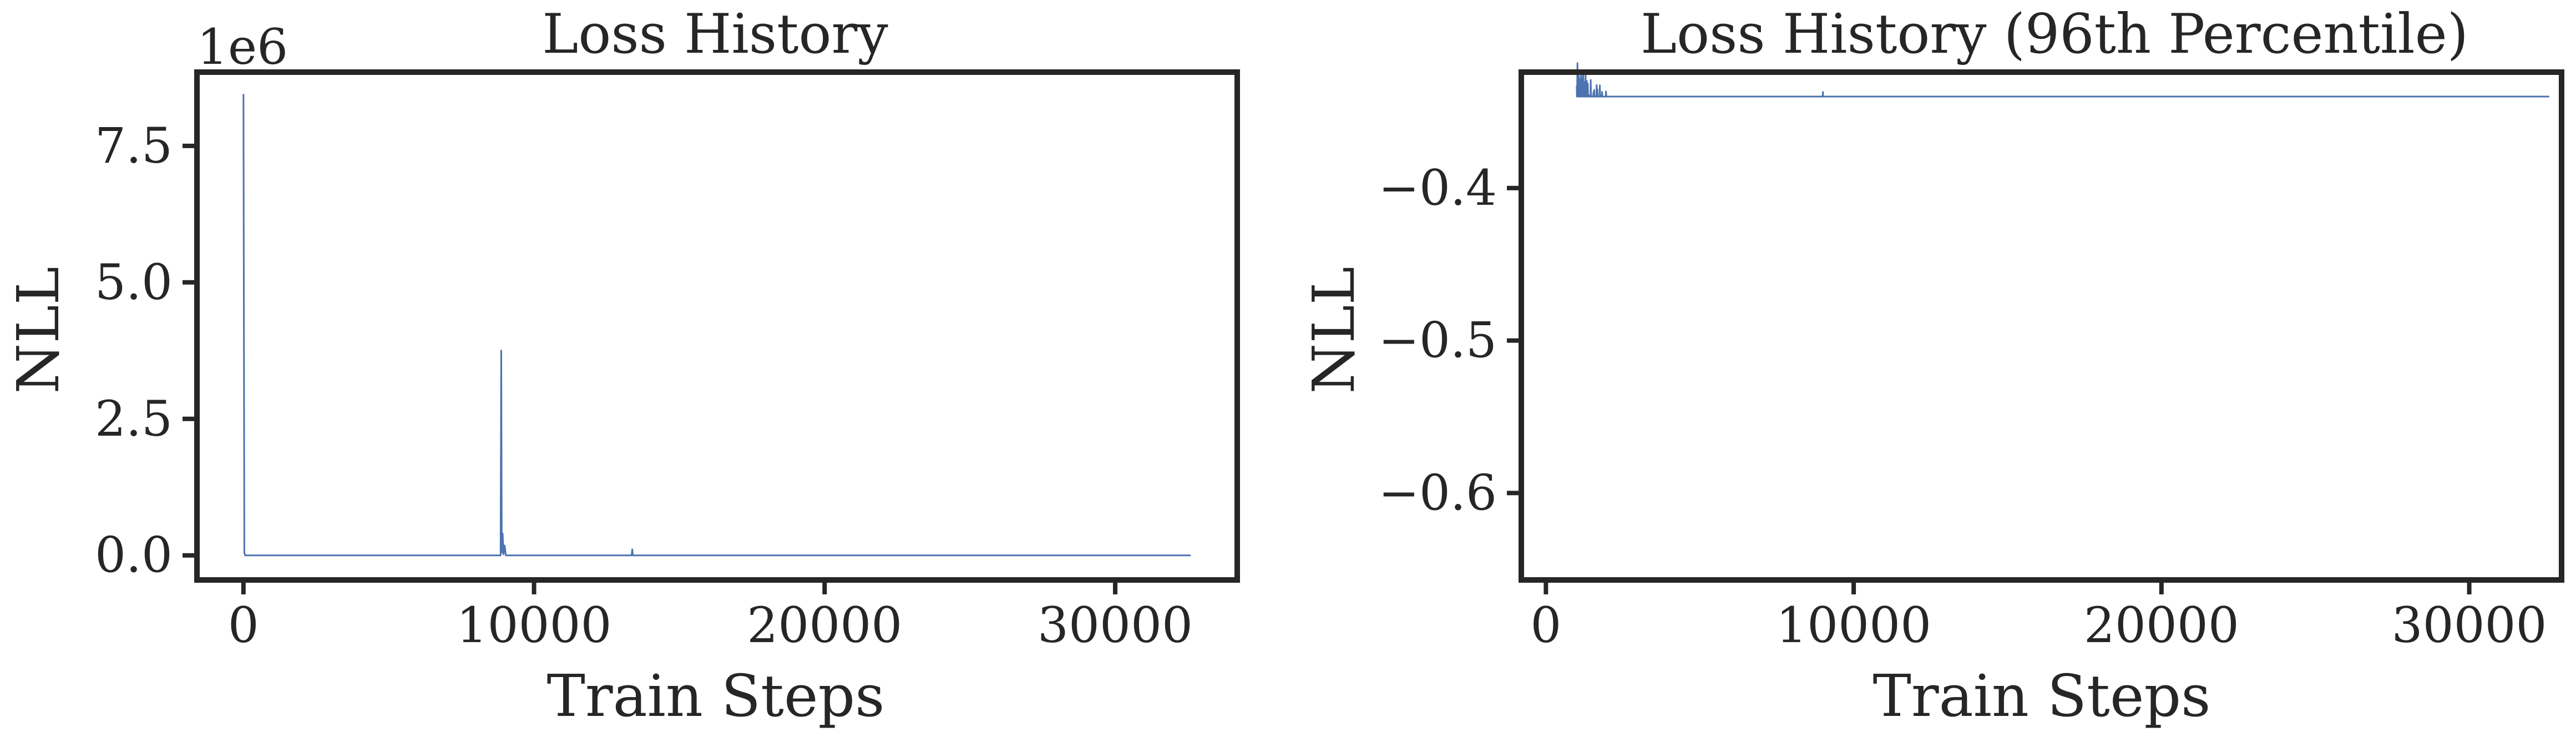  Describe the element at coordinates (134, 282) in the screenshot. I see `y-tick-label: 5.0` at that location.